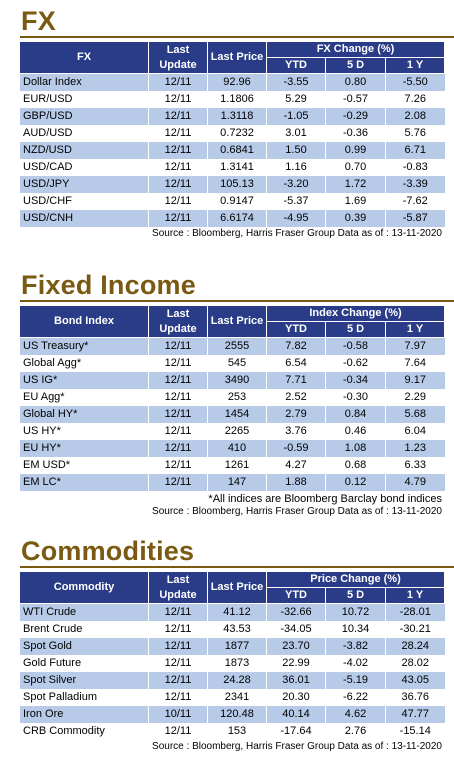 Image resolution: width=454 pixels, height=779 pixels. Describe the element at coordinates (296, 184) in the screenshot. I see `fx-cell-ytd: -3.20` at that location.